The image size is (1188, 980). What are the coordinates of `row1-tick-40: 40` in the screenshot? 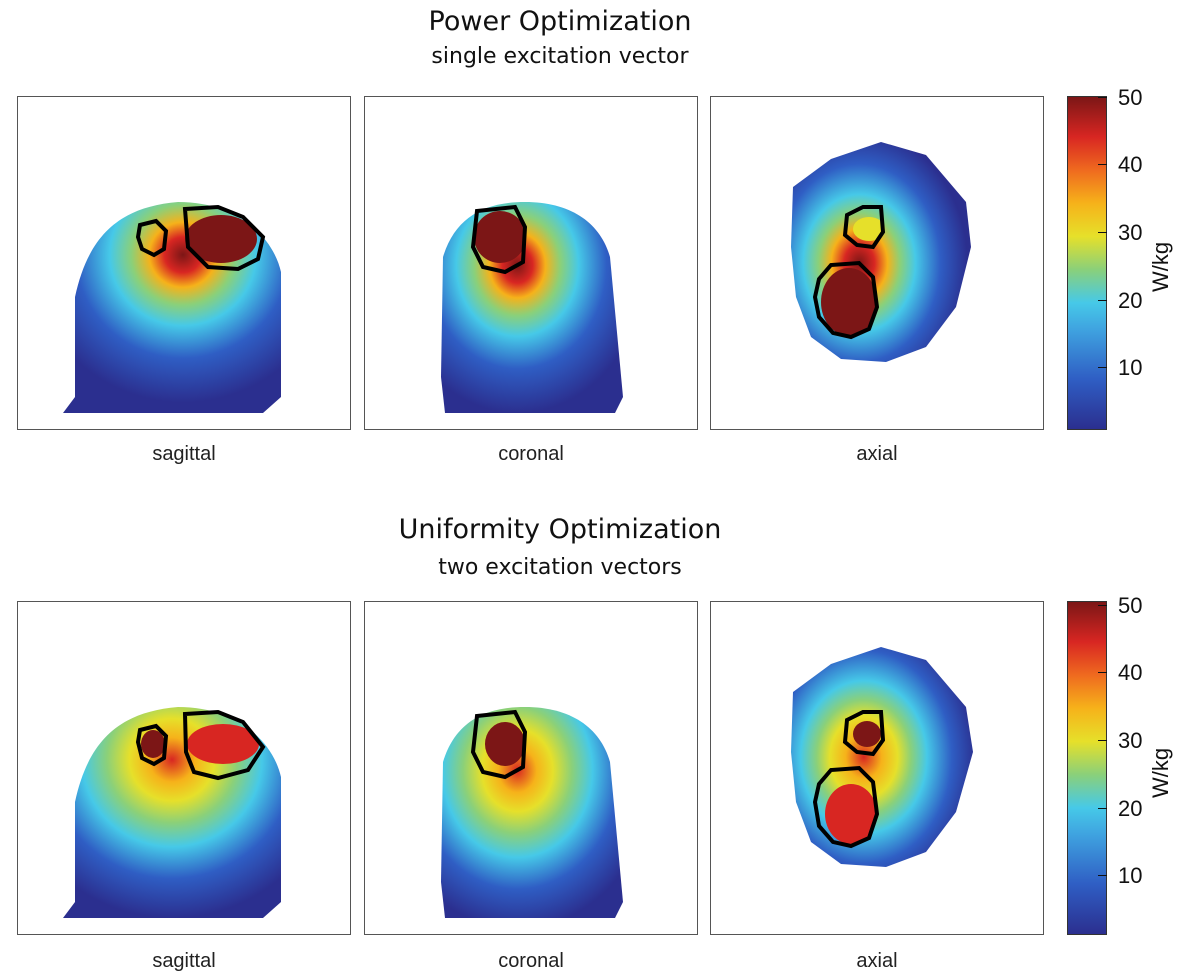 It's located at (1130, 164).